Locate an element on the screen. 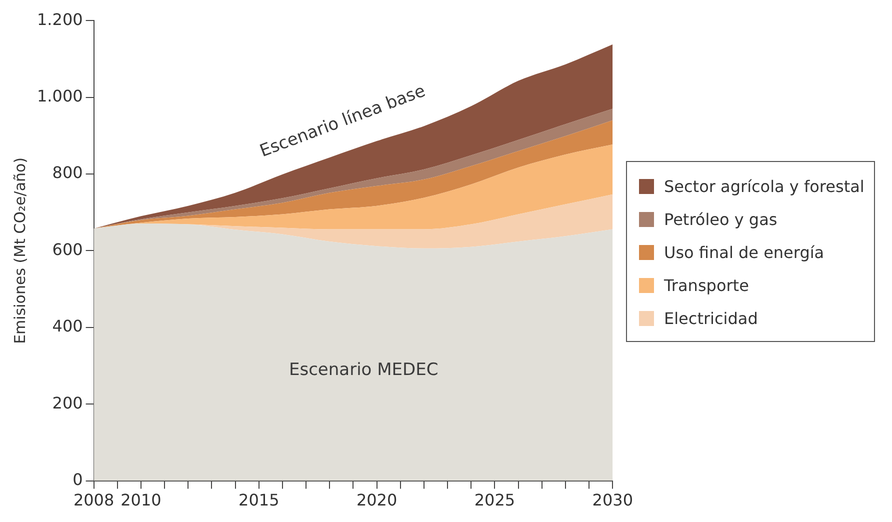  x-tick-label: 2008 is located at coordinates (93, 500).